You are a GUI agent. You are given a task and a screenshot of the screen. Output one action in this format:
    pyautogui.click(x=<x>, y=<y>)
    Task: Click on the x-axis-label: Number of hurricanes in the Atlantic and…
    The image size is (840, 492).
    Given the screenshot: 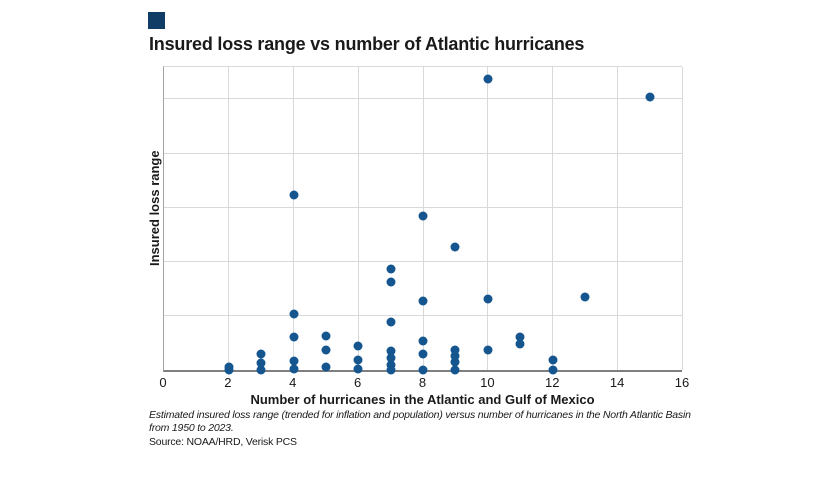 What is the action you would take?
    pyautogui.click(x=422, y=399)
    